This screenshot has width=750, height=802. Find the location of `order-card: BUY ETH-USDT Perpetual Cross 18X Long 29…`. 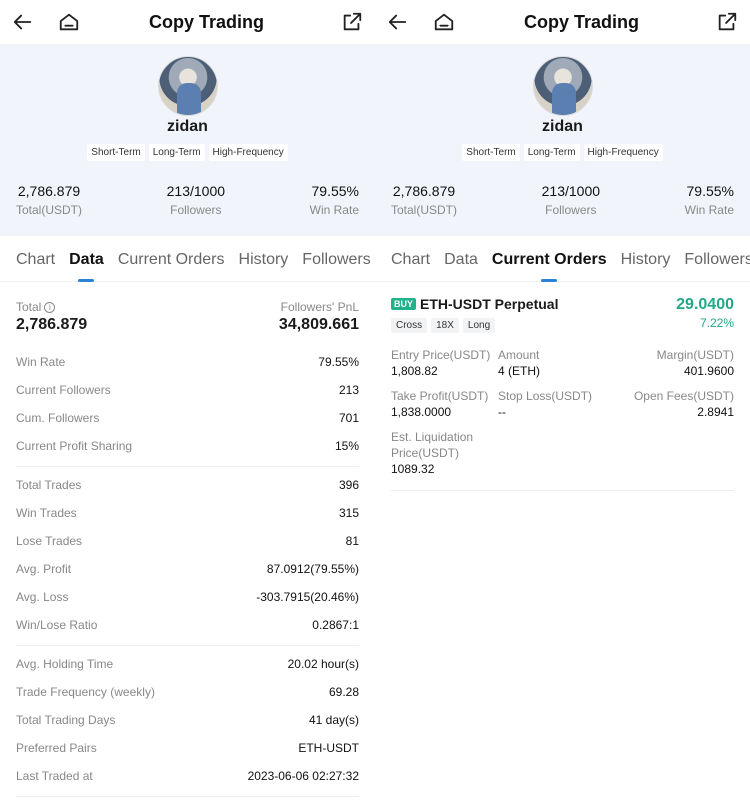

order-card: BUY ETH-USDT Perpetual Cross 18X Long 29… is located at coordinates (562, 386).